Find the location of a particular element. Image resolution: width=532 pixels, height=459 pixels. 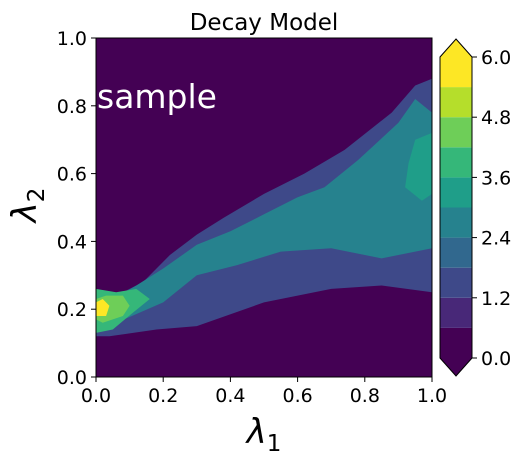

y-tick-label: 0.6 is located at coordinates (72, 175).